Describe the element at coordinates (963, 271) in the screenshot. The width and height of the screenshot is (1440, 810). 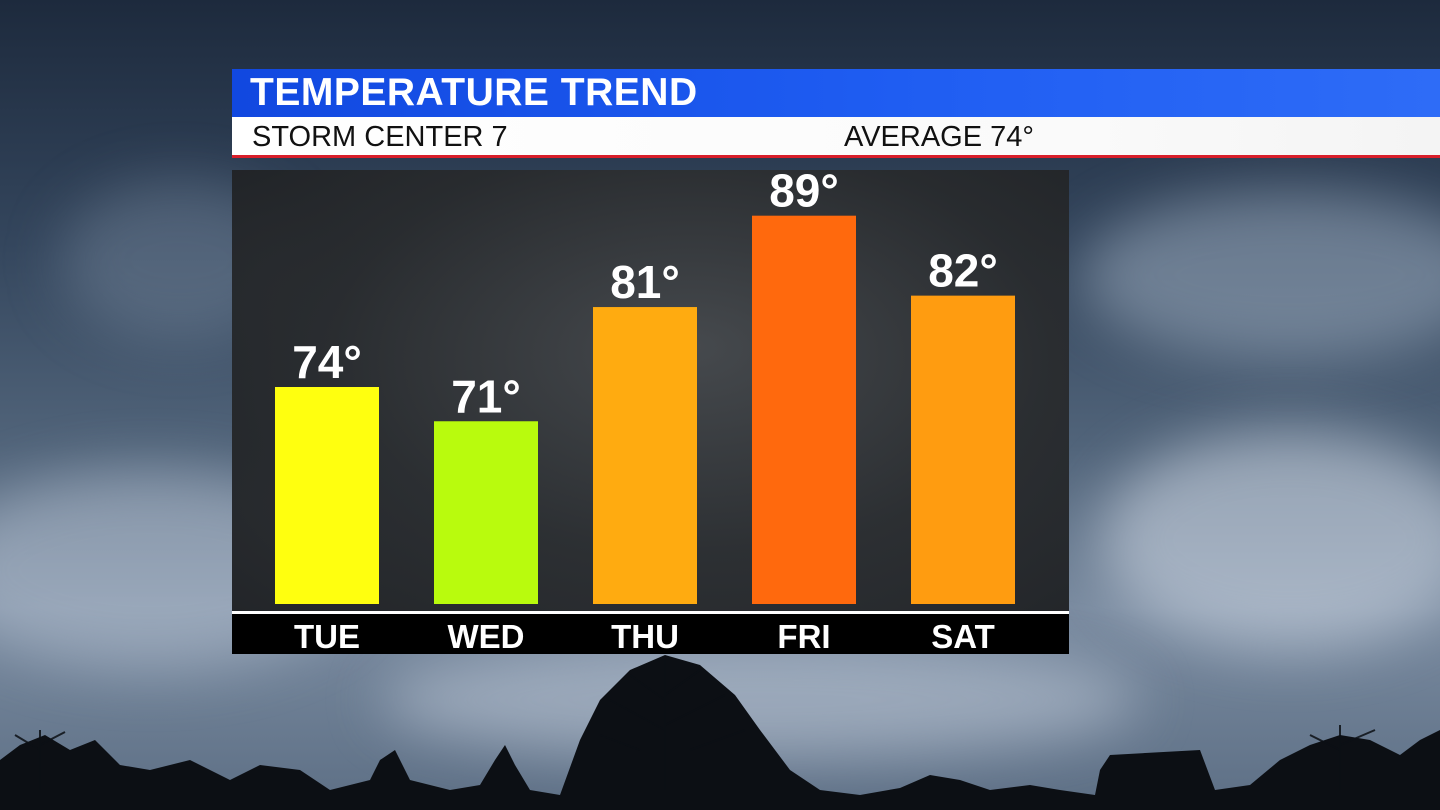
I see `value-label-sat: 82°` at that location.